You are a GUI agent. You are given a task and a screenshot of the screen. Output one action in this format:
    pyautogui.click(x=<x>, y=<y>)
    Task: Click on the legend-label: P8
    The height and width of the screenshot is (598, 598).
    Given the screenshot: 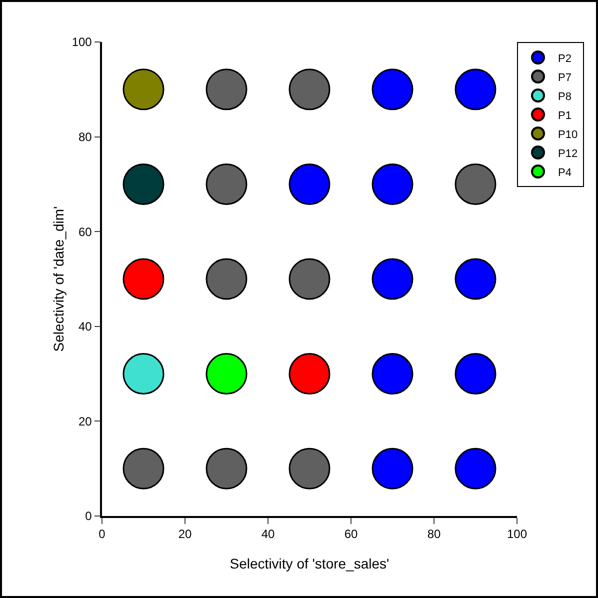 What is the action you would take?
    pyautogui.click(x=565, y=96)
    